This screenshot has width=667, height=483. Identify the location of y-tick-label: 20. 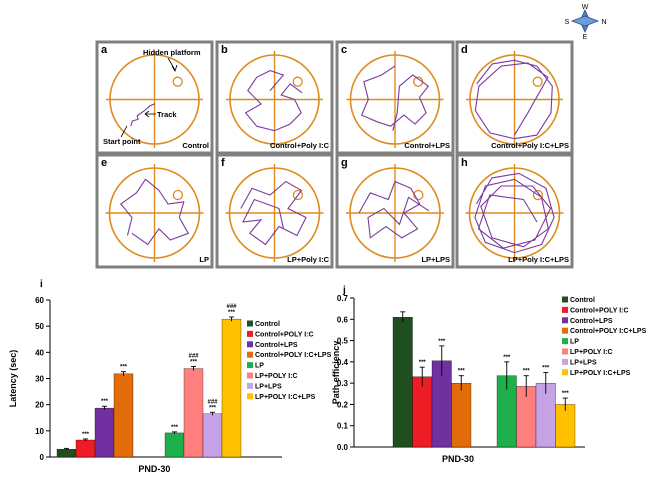
(39, 405).